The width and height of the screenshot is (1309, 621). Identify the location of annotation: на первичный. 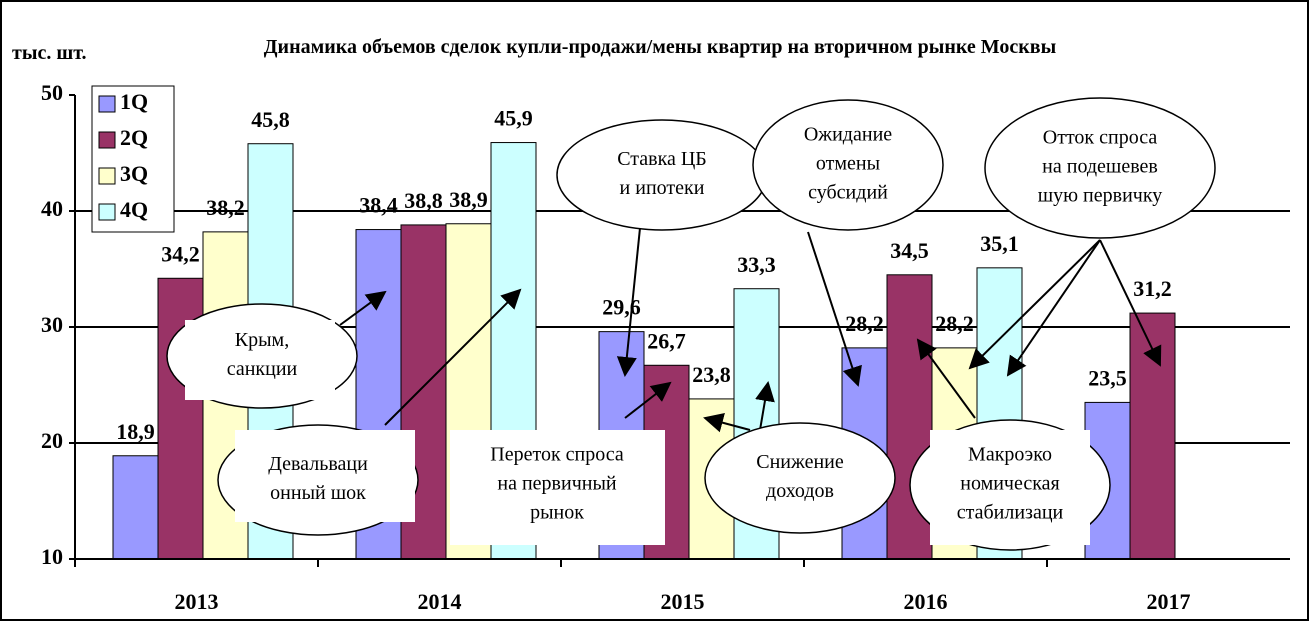
(557, 484).